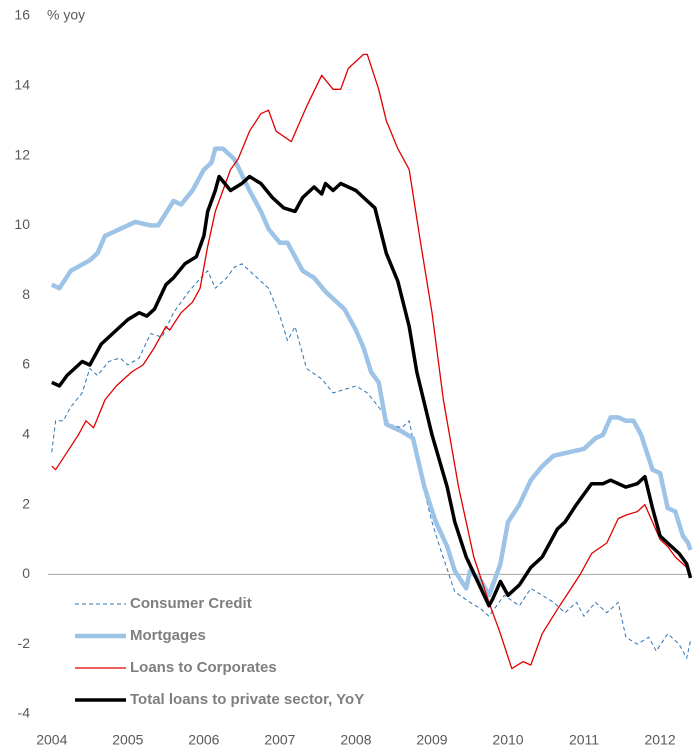  I want to click on y-tick-label: 16, so click(22, 15).